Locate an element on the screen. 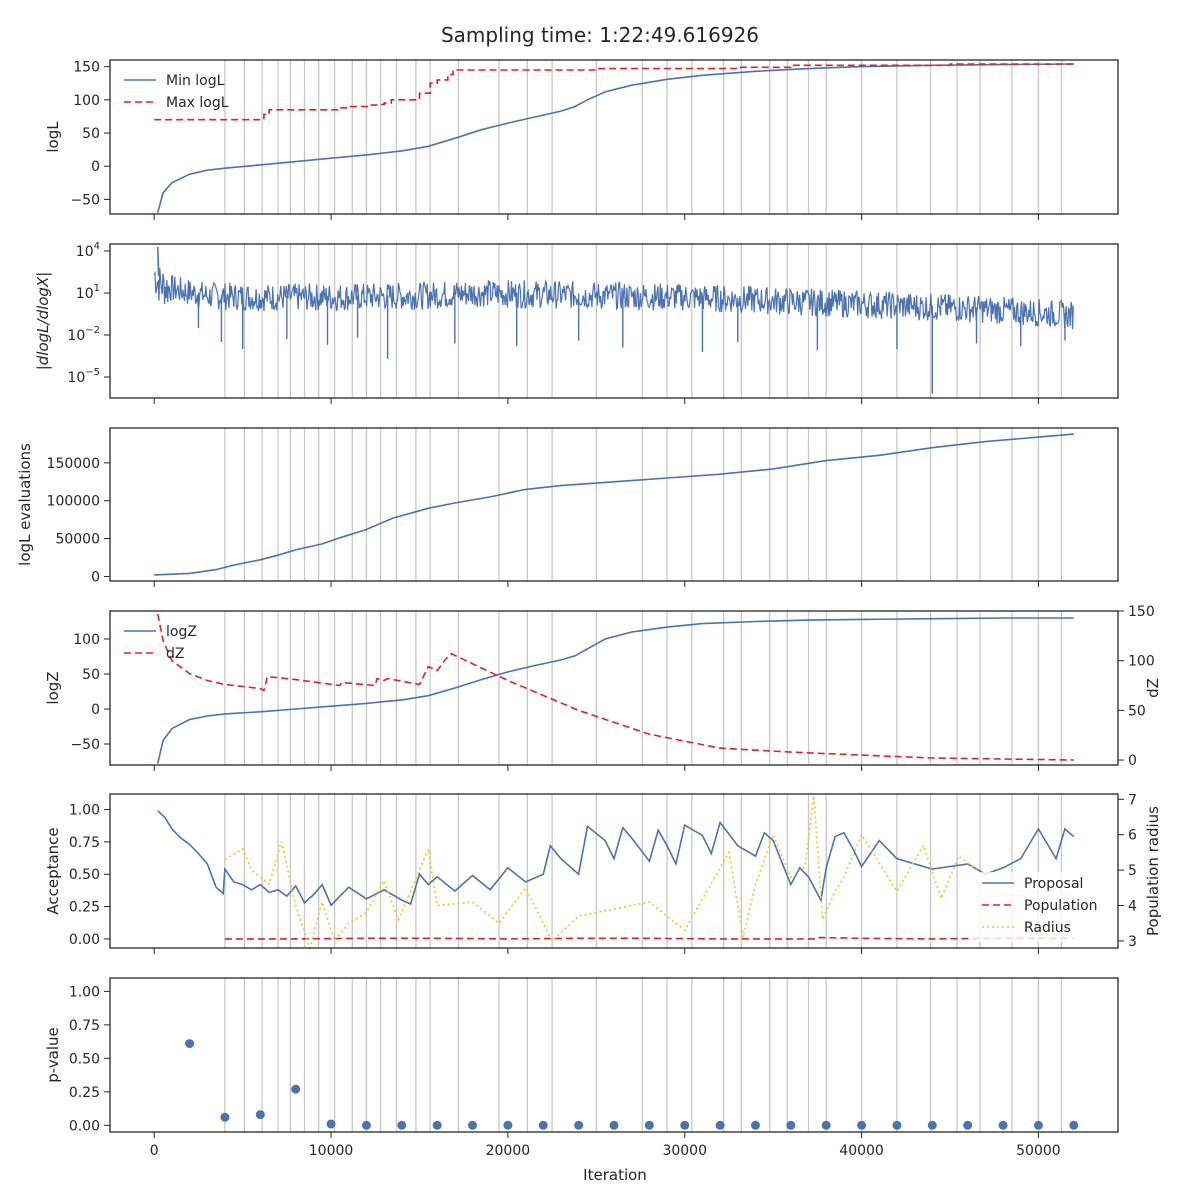 This screenshot has width=1200, height=1200. x-tick-label: 10000 is located at coordinates (331, 1151).